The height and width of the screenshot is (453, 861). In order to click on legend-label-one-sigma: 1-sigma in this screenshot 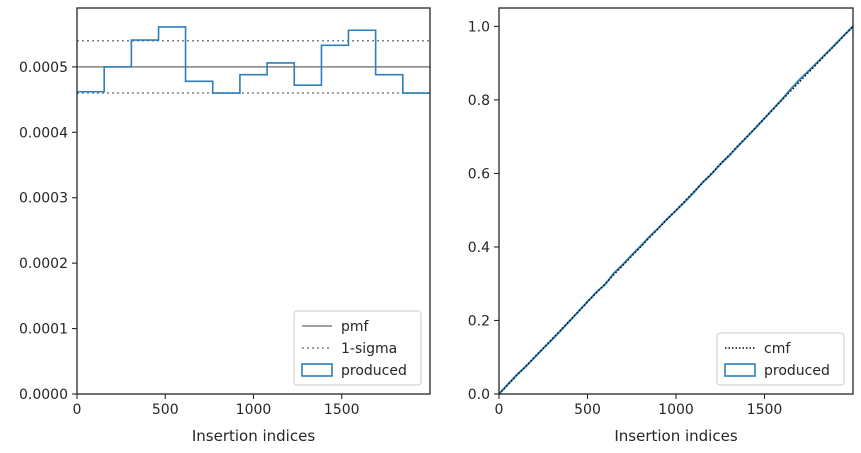, I will do `click(369, 349)`.